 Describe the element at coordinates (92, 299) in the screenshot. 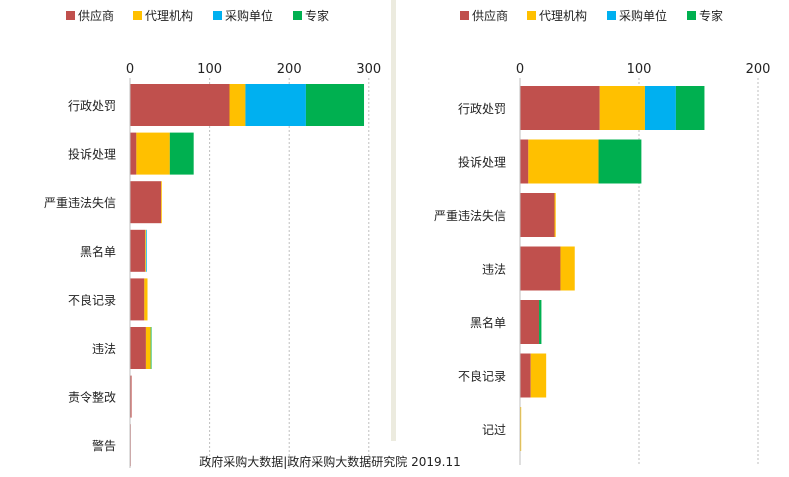

I see `category-label-5: 不良记录` at that location.